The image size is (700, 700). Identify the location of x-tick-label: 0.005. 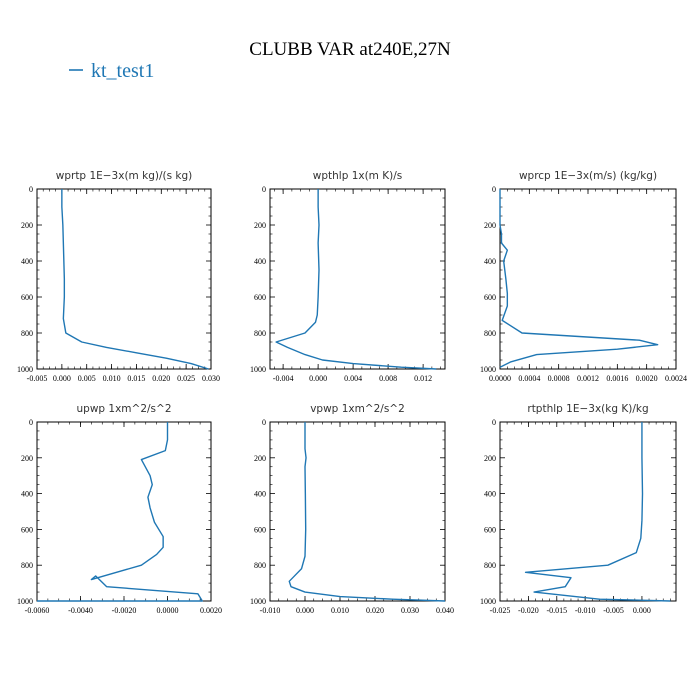
(87, 378).